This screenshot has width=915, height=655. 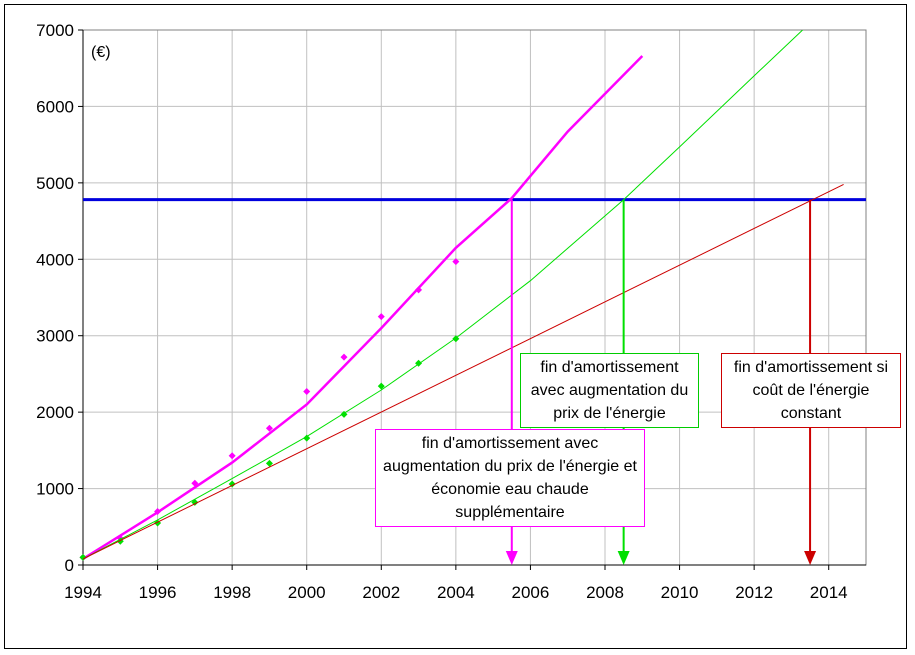 What do you see at coordinates (623, 558) in the screenshot?
I see `annotation-1-arrow-head` at bounding box center [623, 558].